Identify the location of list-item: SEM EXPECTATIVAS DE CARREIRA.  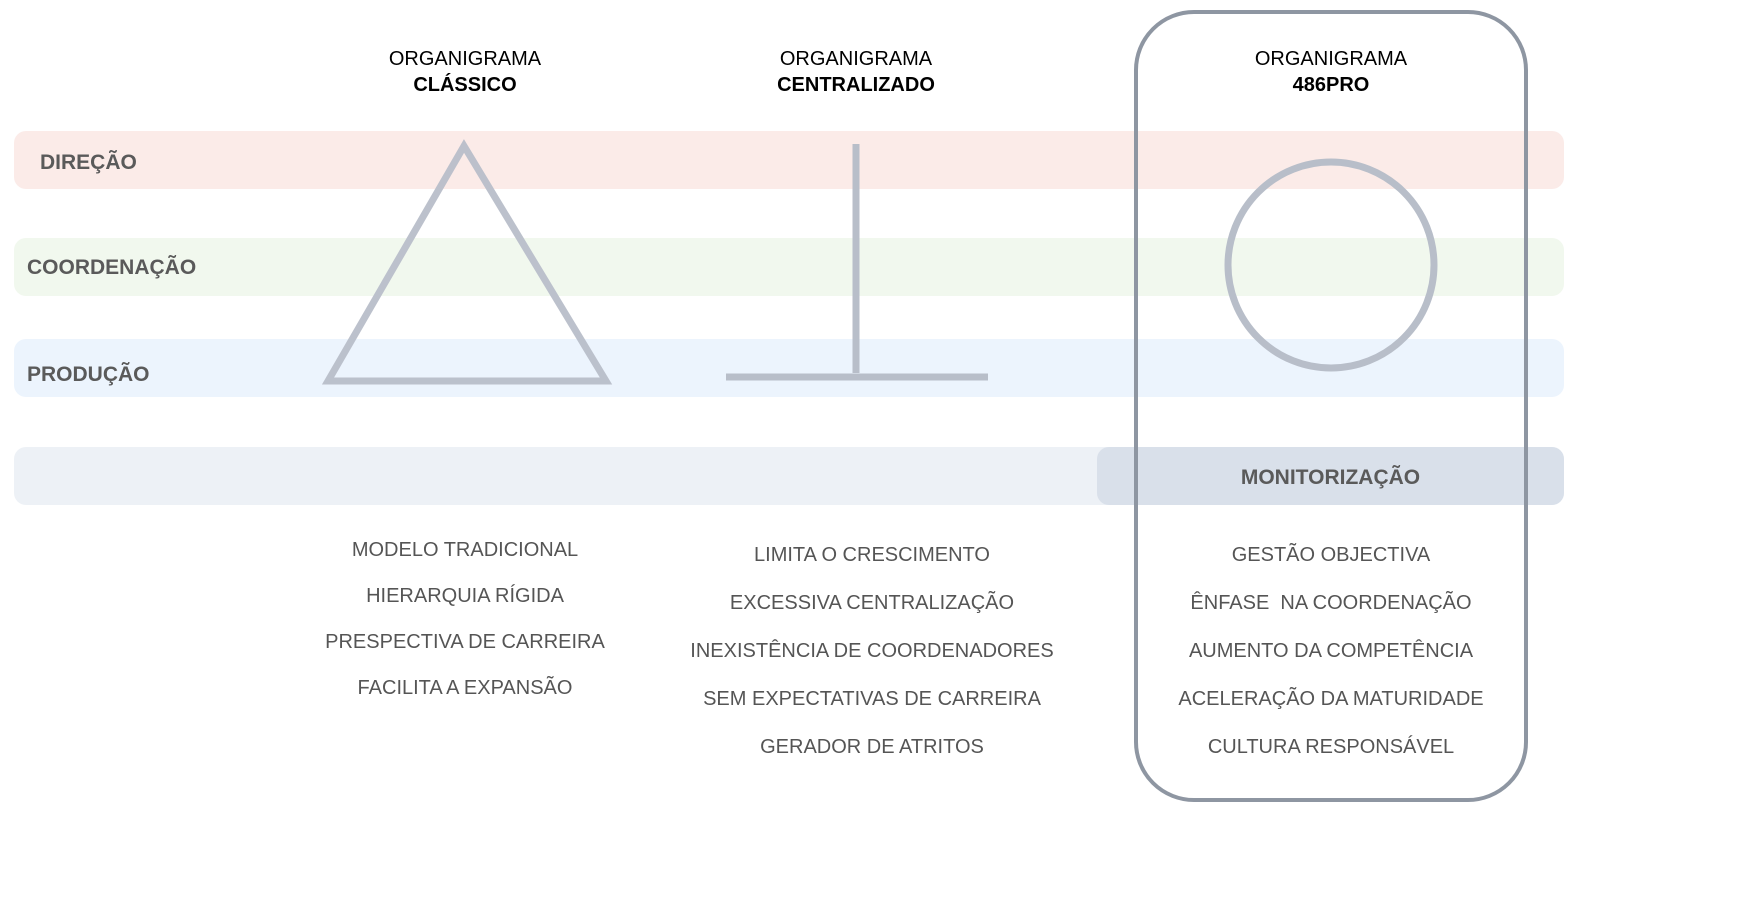
(872, 699).